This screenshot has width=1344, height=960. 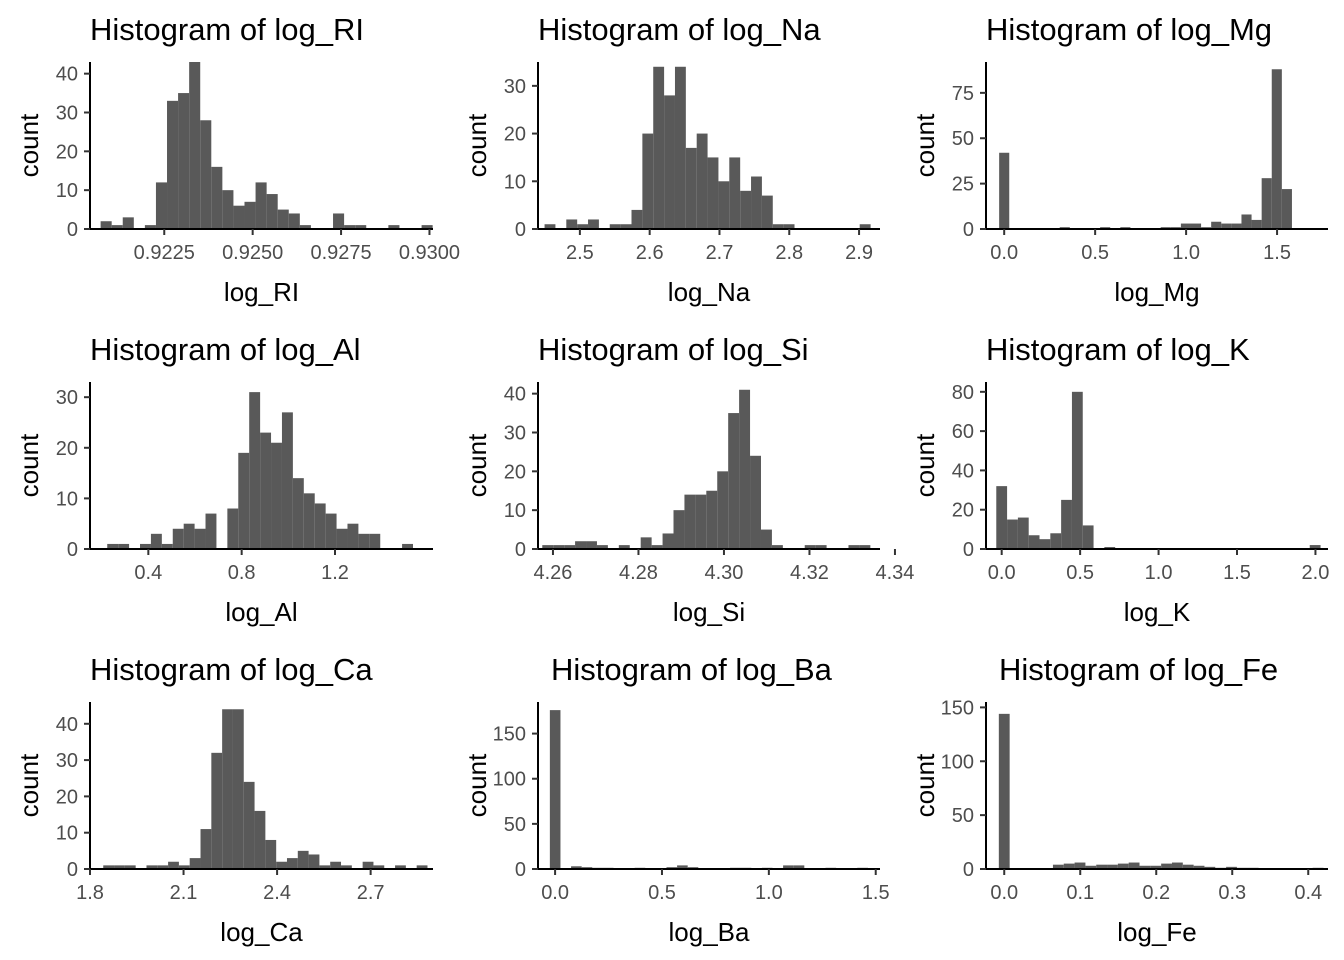 What do you see at coordinates (809, 573) in the screenshot?
I see `x-tick-label: 4.32` at bounding box center [809, 573].